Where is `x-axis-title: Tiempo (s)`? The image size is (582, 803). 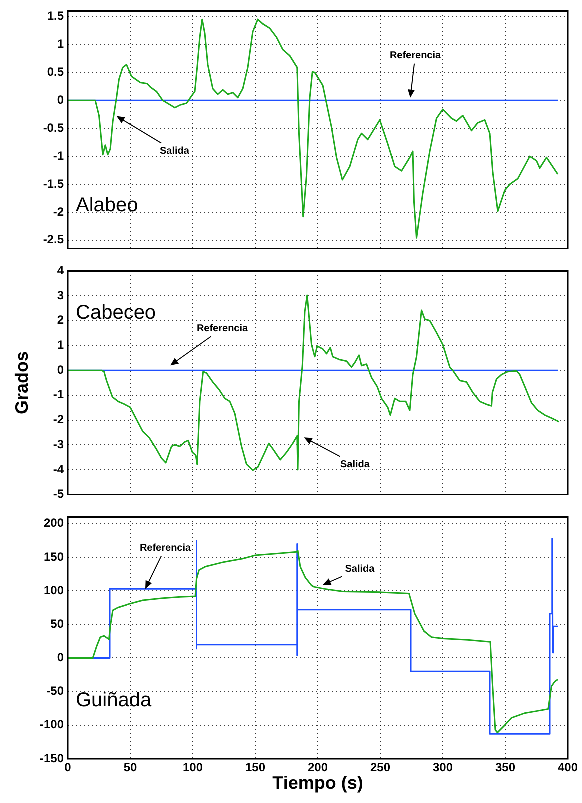 x-axis-title: Tiempo (s) is located at coordinates (318, 783).